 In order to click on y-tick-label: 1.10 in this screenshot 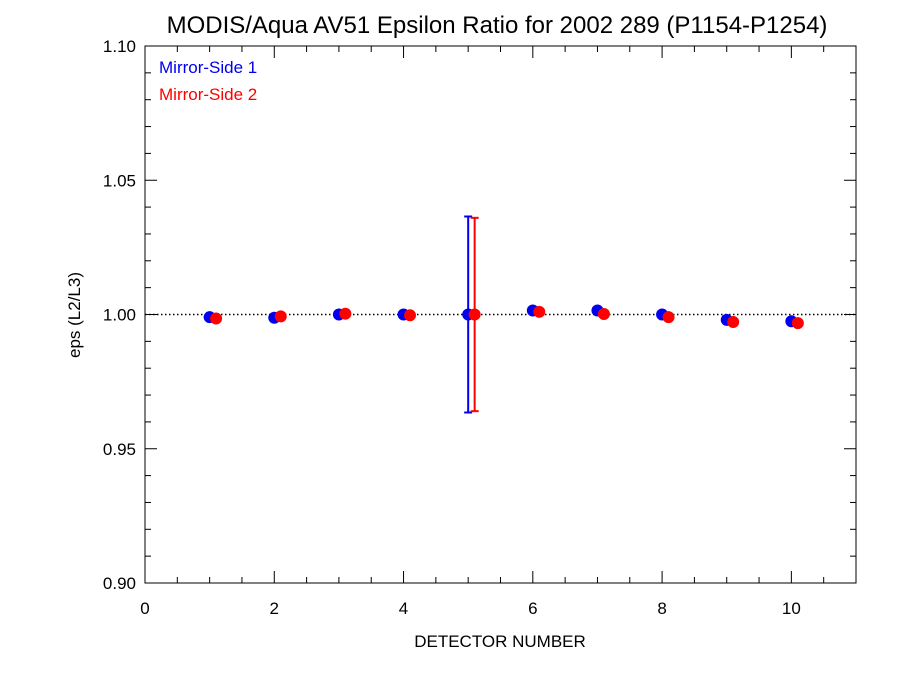, I will do `click(119, 46)`.